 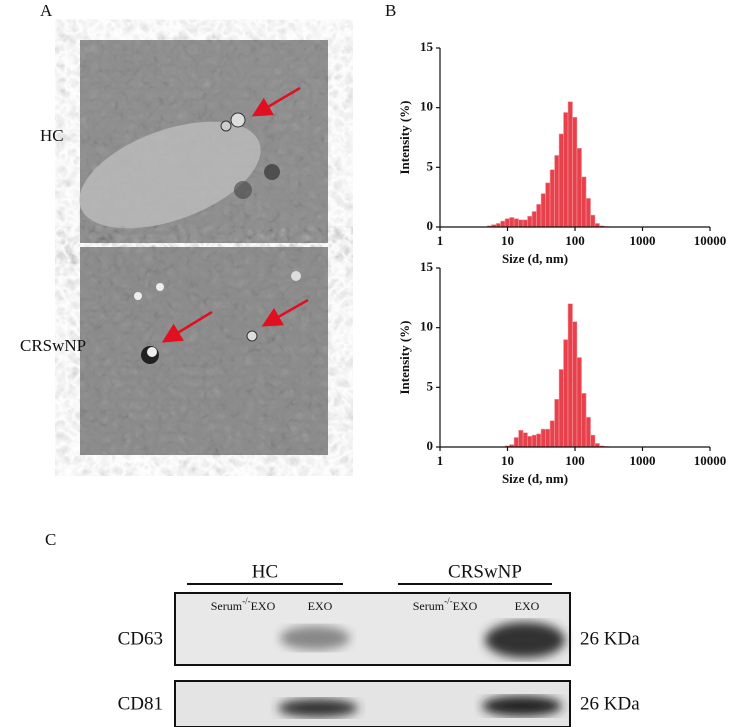 What do you see at coordinates (265, 571) in the screenshot?
I see `group-label: HC` at bounding box center [265, 571].